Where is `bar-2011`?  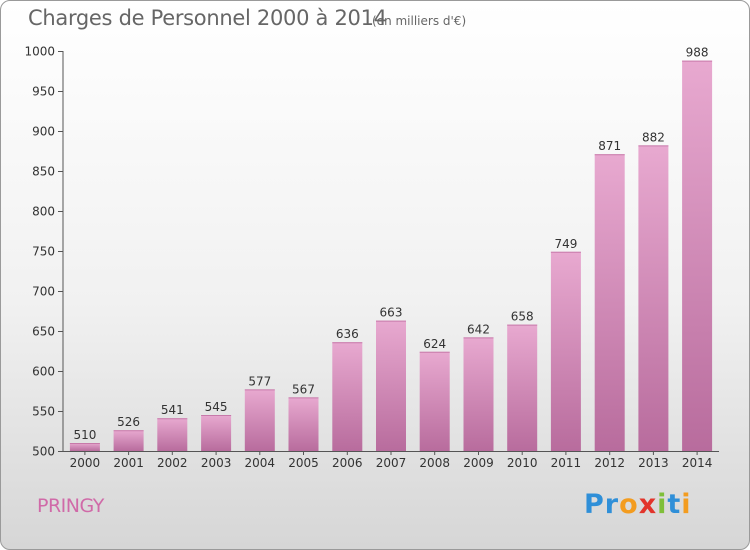 bar-2011 is located at coordinates (565, 351).